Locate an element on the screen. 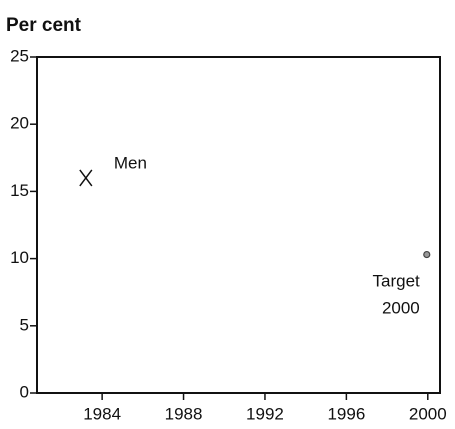  y-axis-label: Per cent is located at coordinates (44, 25).